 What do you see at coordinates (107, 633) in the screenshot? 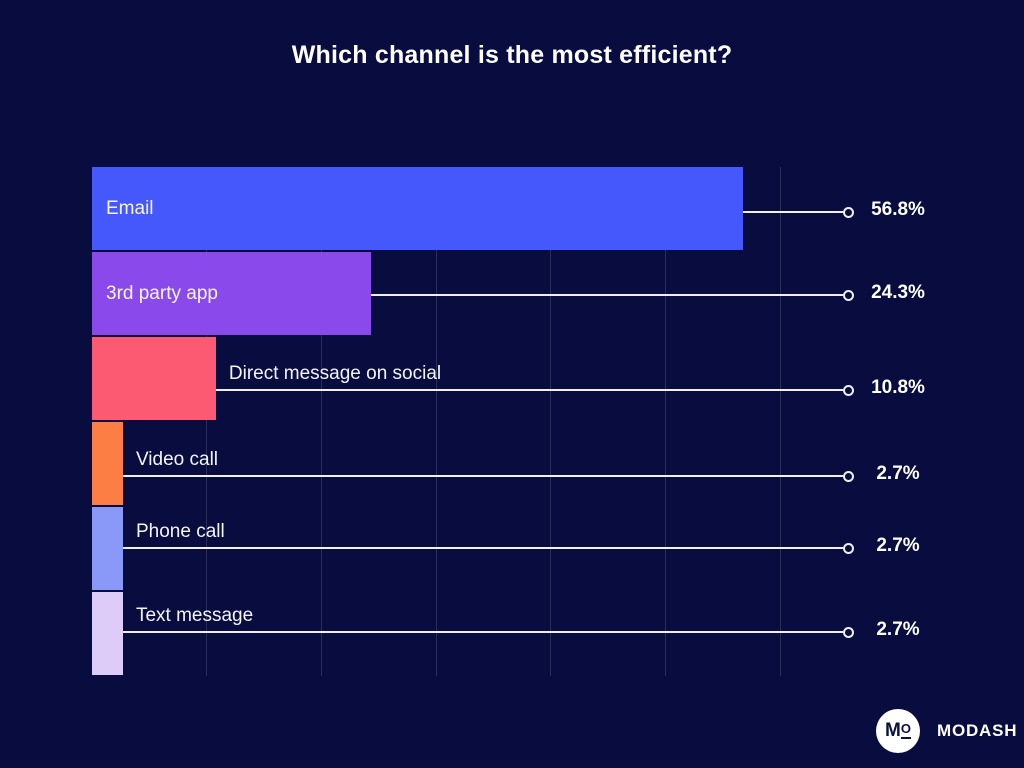
I see `bar-text-message` at bounding box center [107, 633].